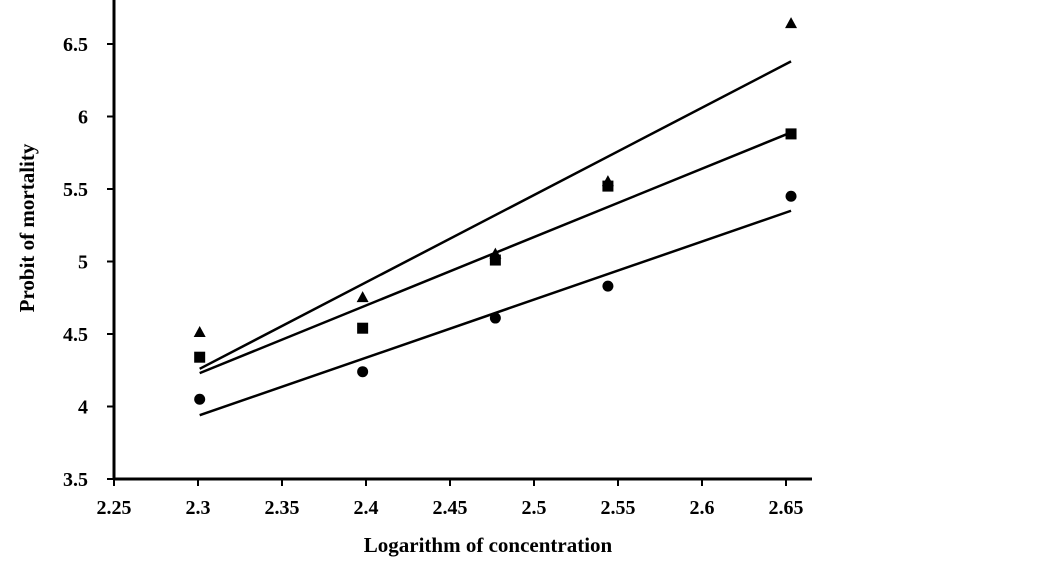 The image size is (1038, 576). I want to click on x-tick-label: 2.4, so click(366, 508).